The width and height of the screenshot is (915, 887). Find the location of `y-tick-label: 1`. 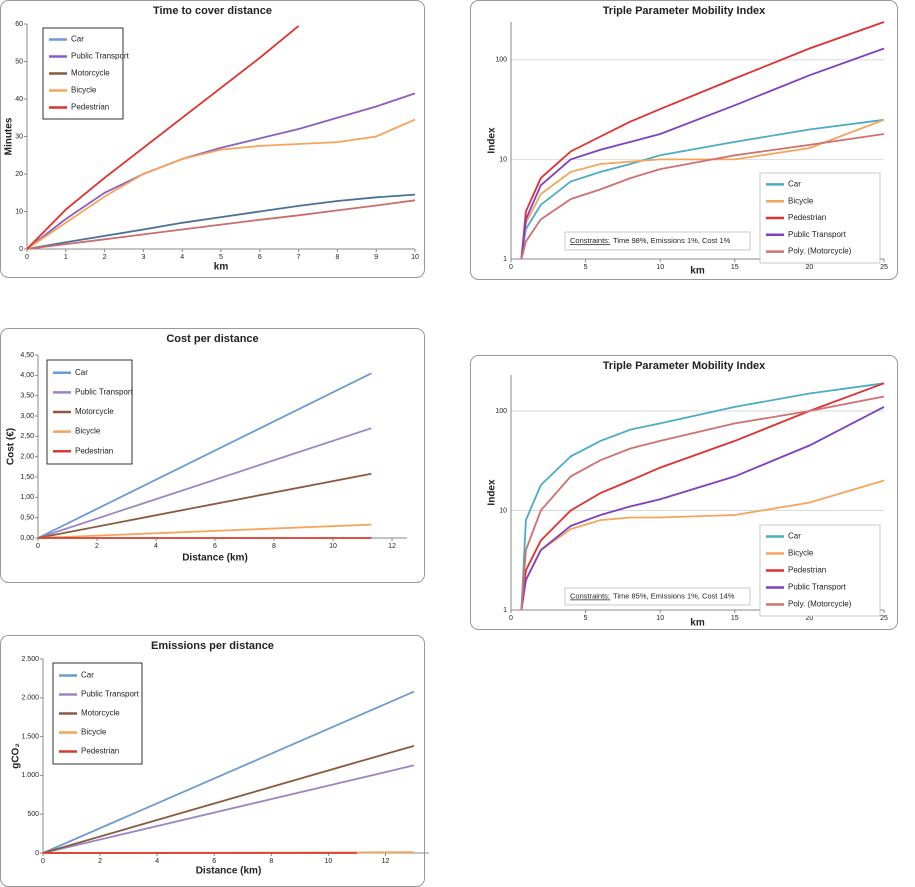

y-tick-label: 1 is located at coordinates (505, 259).